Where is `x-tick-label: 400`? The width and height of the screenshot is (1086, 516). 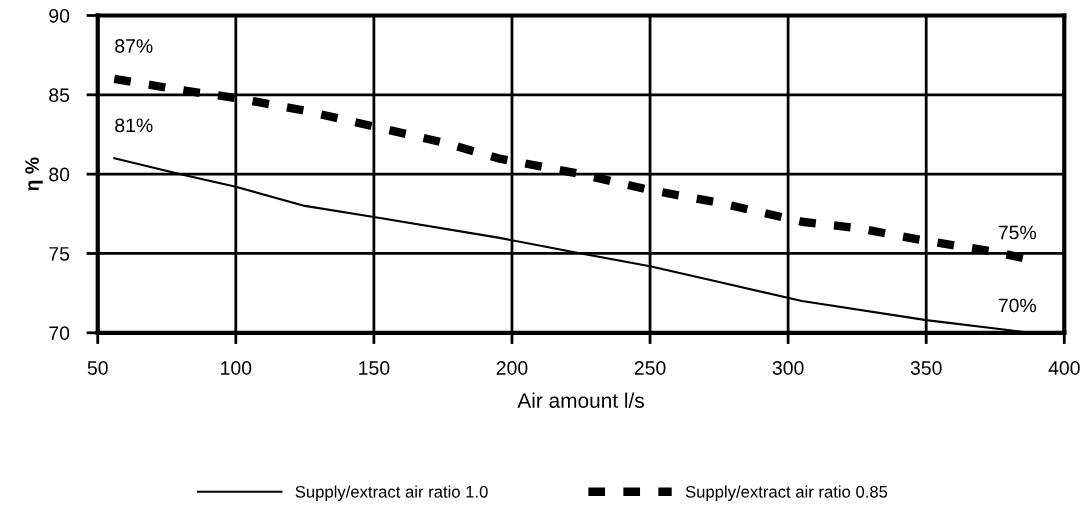
x-tick-label: 400 is located at coordinates (1064, 368).